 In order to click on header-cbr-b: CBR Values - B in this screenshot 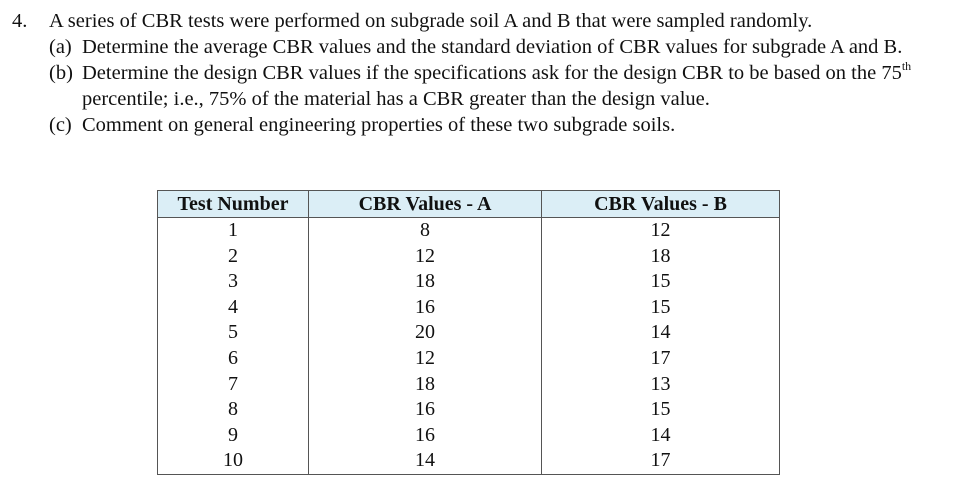, I will do `click(660, 204)`.